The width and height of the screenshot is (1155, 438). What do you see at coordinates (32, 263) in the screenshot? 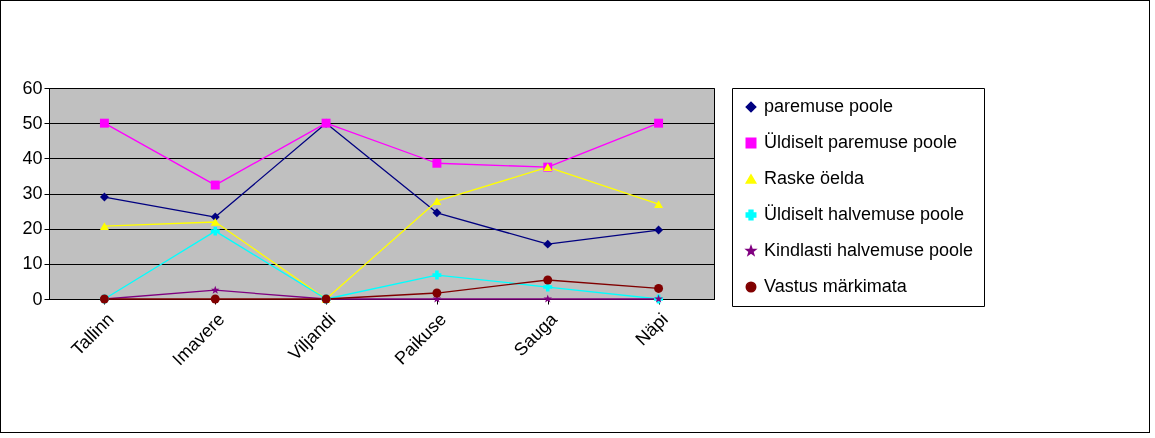
I see `y-tick-label: 10` at bounding box center [32, 263].